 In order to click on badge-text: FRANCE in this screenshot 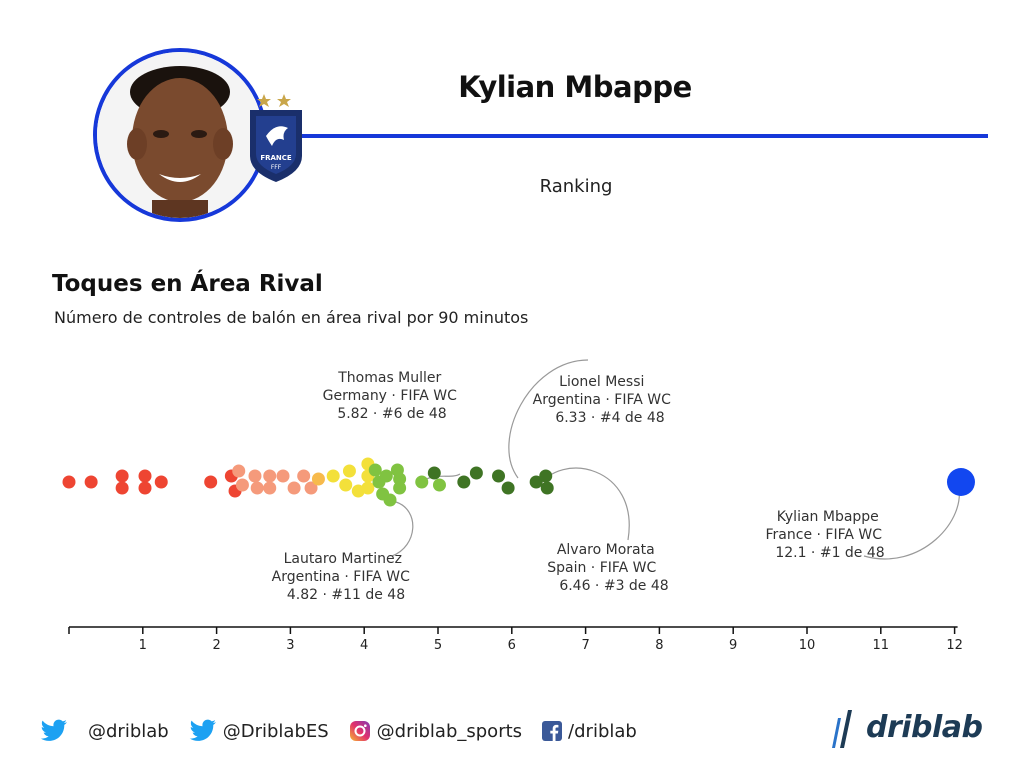, I will do `click(276, 158)`.